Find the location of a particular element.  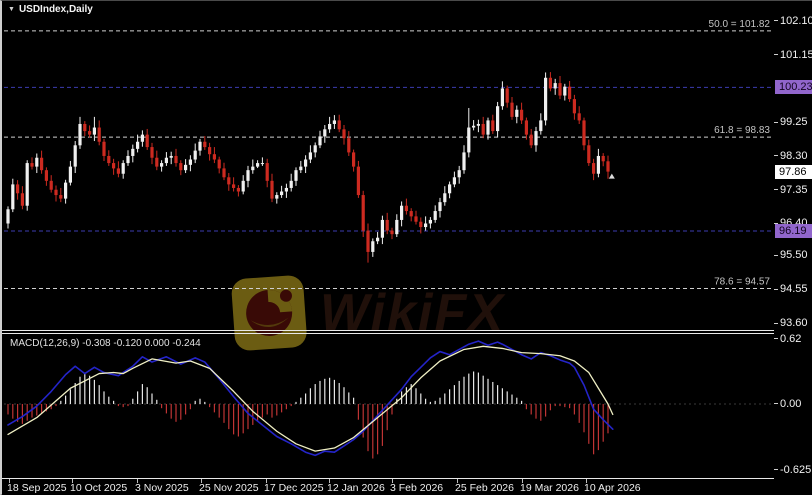

symbol-title-label: USDIndex,Daily is located at coordinates (55, 9).